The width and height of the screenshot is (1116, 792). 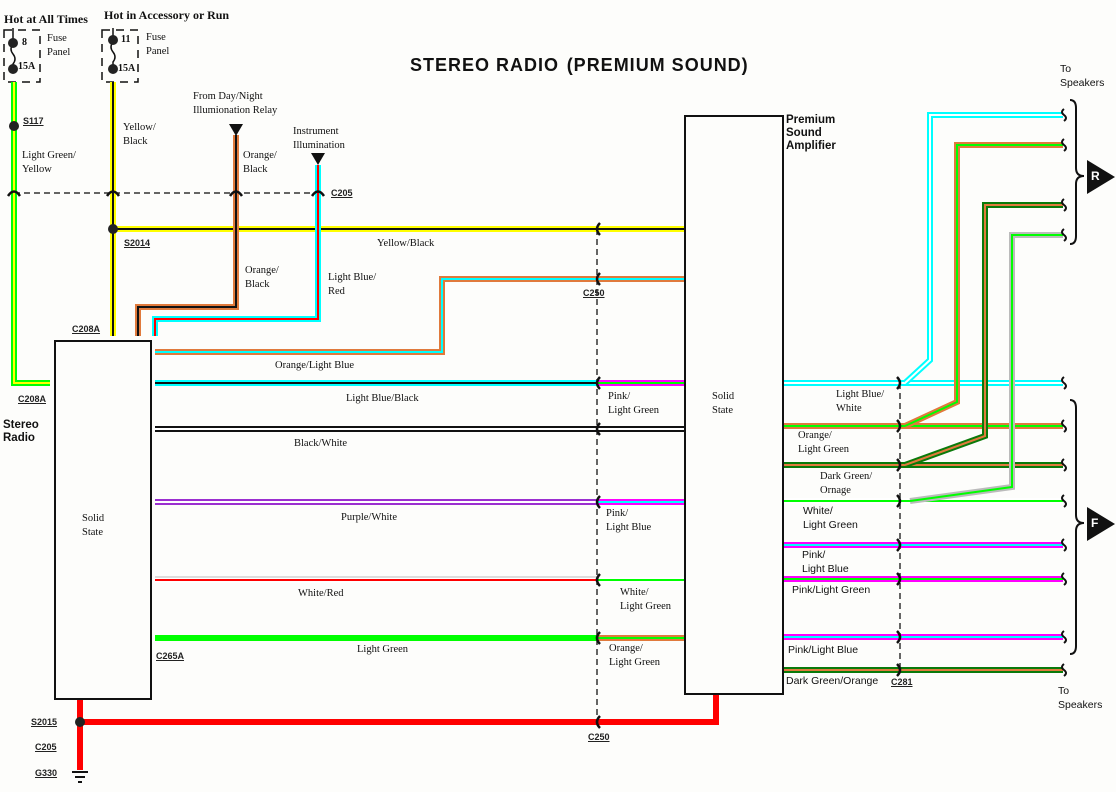 I want to click on front-flag-letter: F, so click(x=1095, y=523).